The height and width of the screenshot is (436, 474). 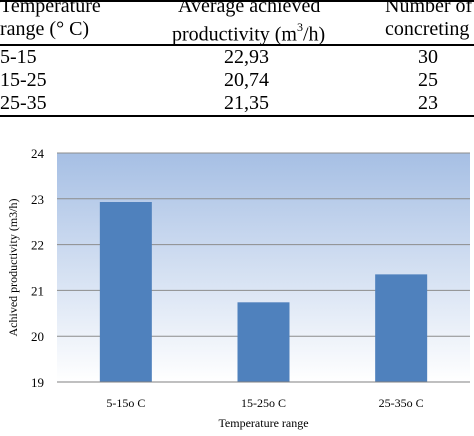 I want to click on y-axis-label: Achived productivity (m3/h), so click(x=13, y=268).